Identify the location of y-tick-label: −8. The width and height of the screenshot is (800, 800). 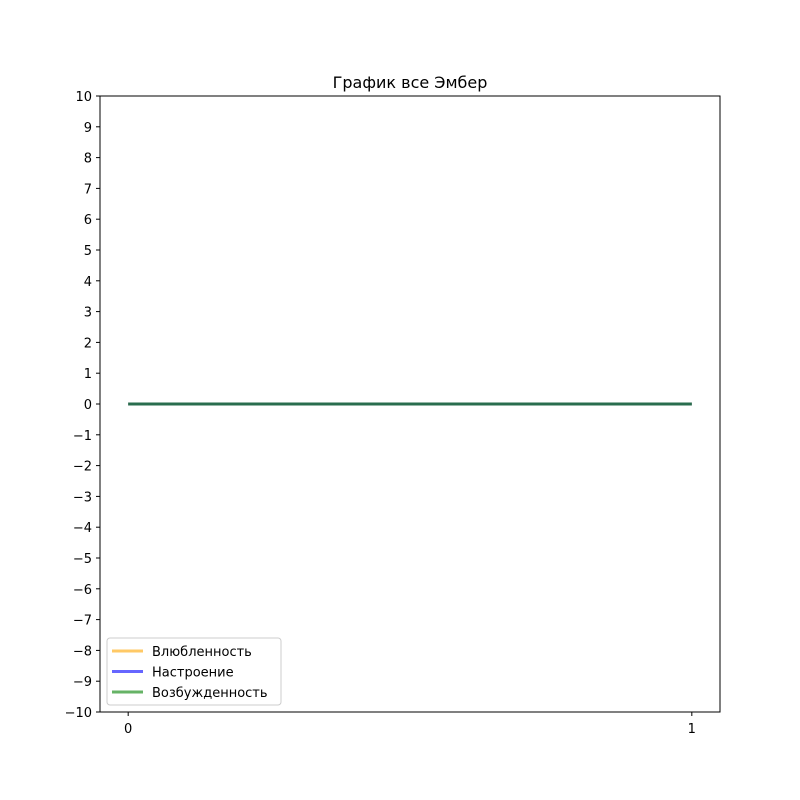
(82, 651).